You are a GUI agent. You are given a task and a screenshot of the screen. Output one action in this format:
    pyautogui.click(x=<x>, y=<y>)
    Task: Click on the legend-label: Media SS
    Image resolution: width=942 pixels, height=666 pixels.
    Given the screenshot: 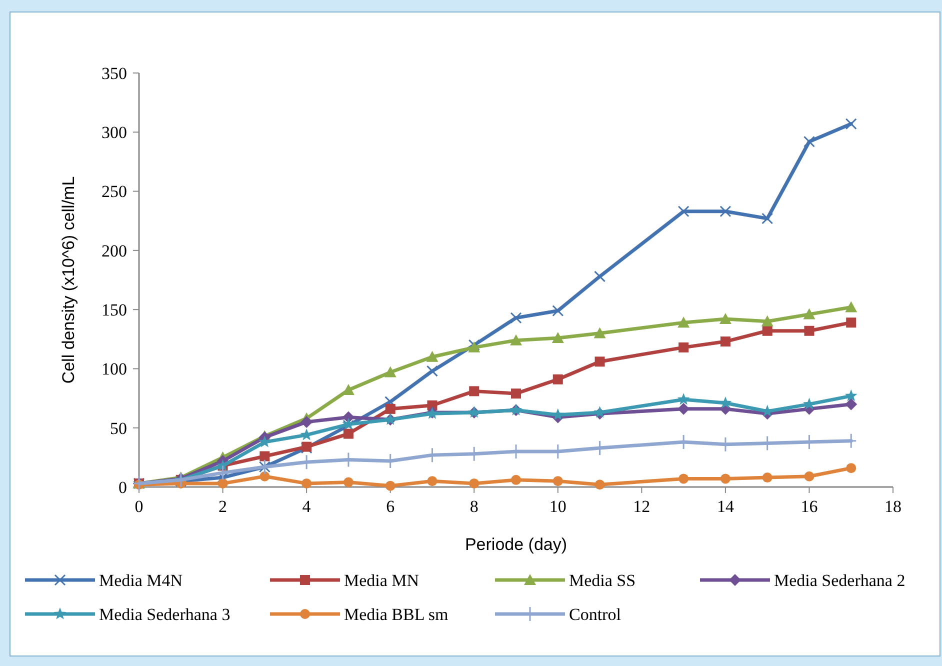 What is the action you would take?
    pyautogui.click(x=602, y=580)
    